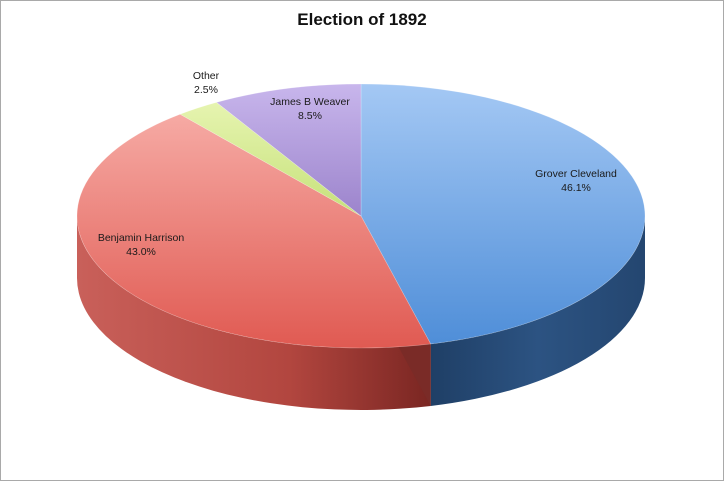 This screenshot has height=481, width=724. I want to click on pie-slice-other, so click(270, 159).